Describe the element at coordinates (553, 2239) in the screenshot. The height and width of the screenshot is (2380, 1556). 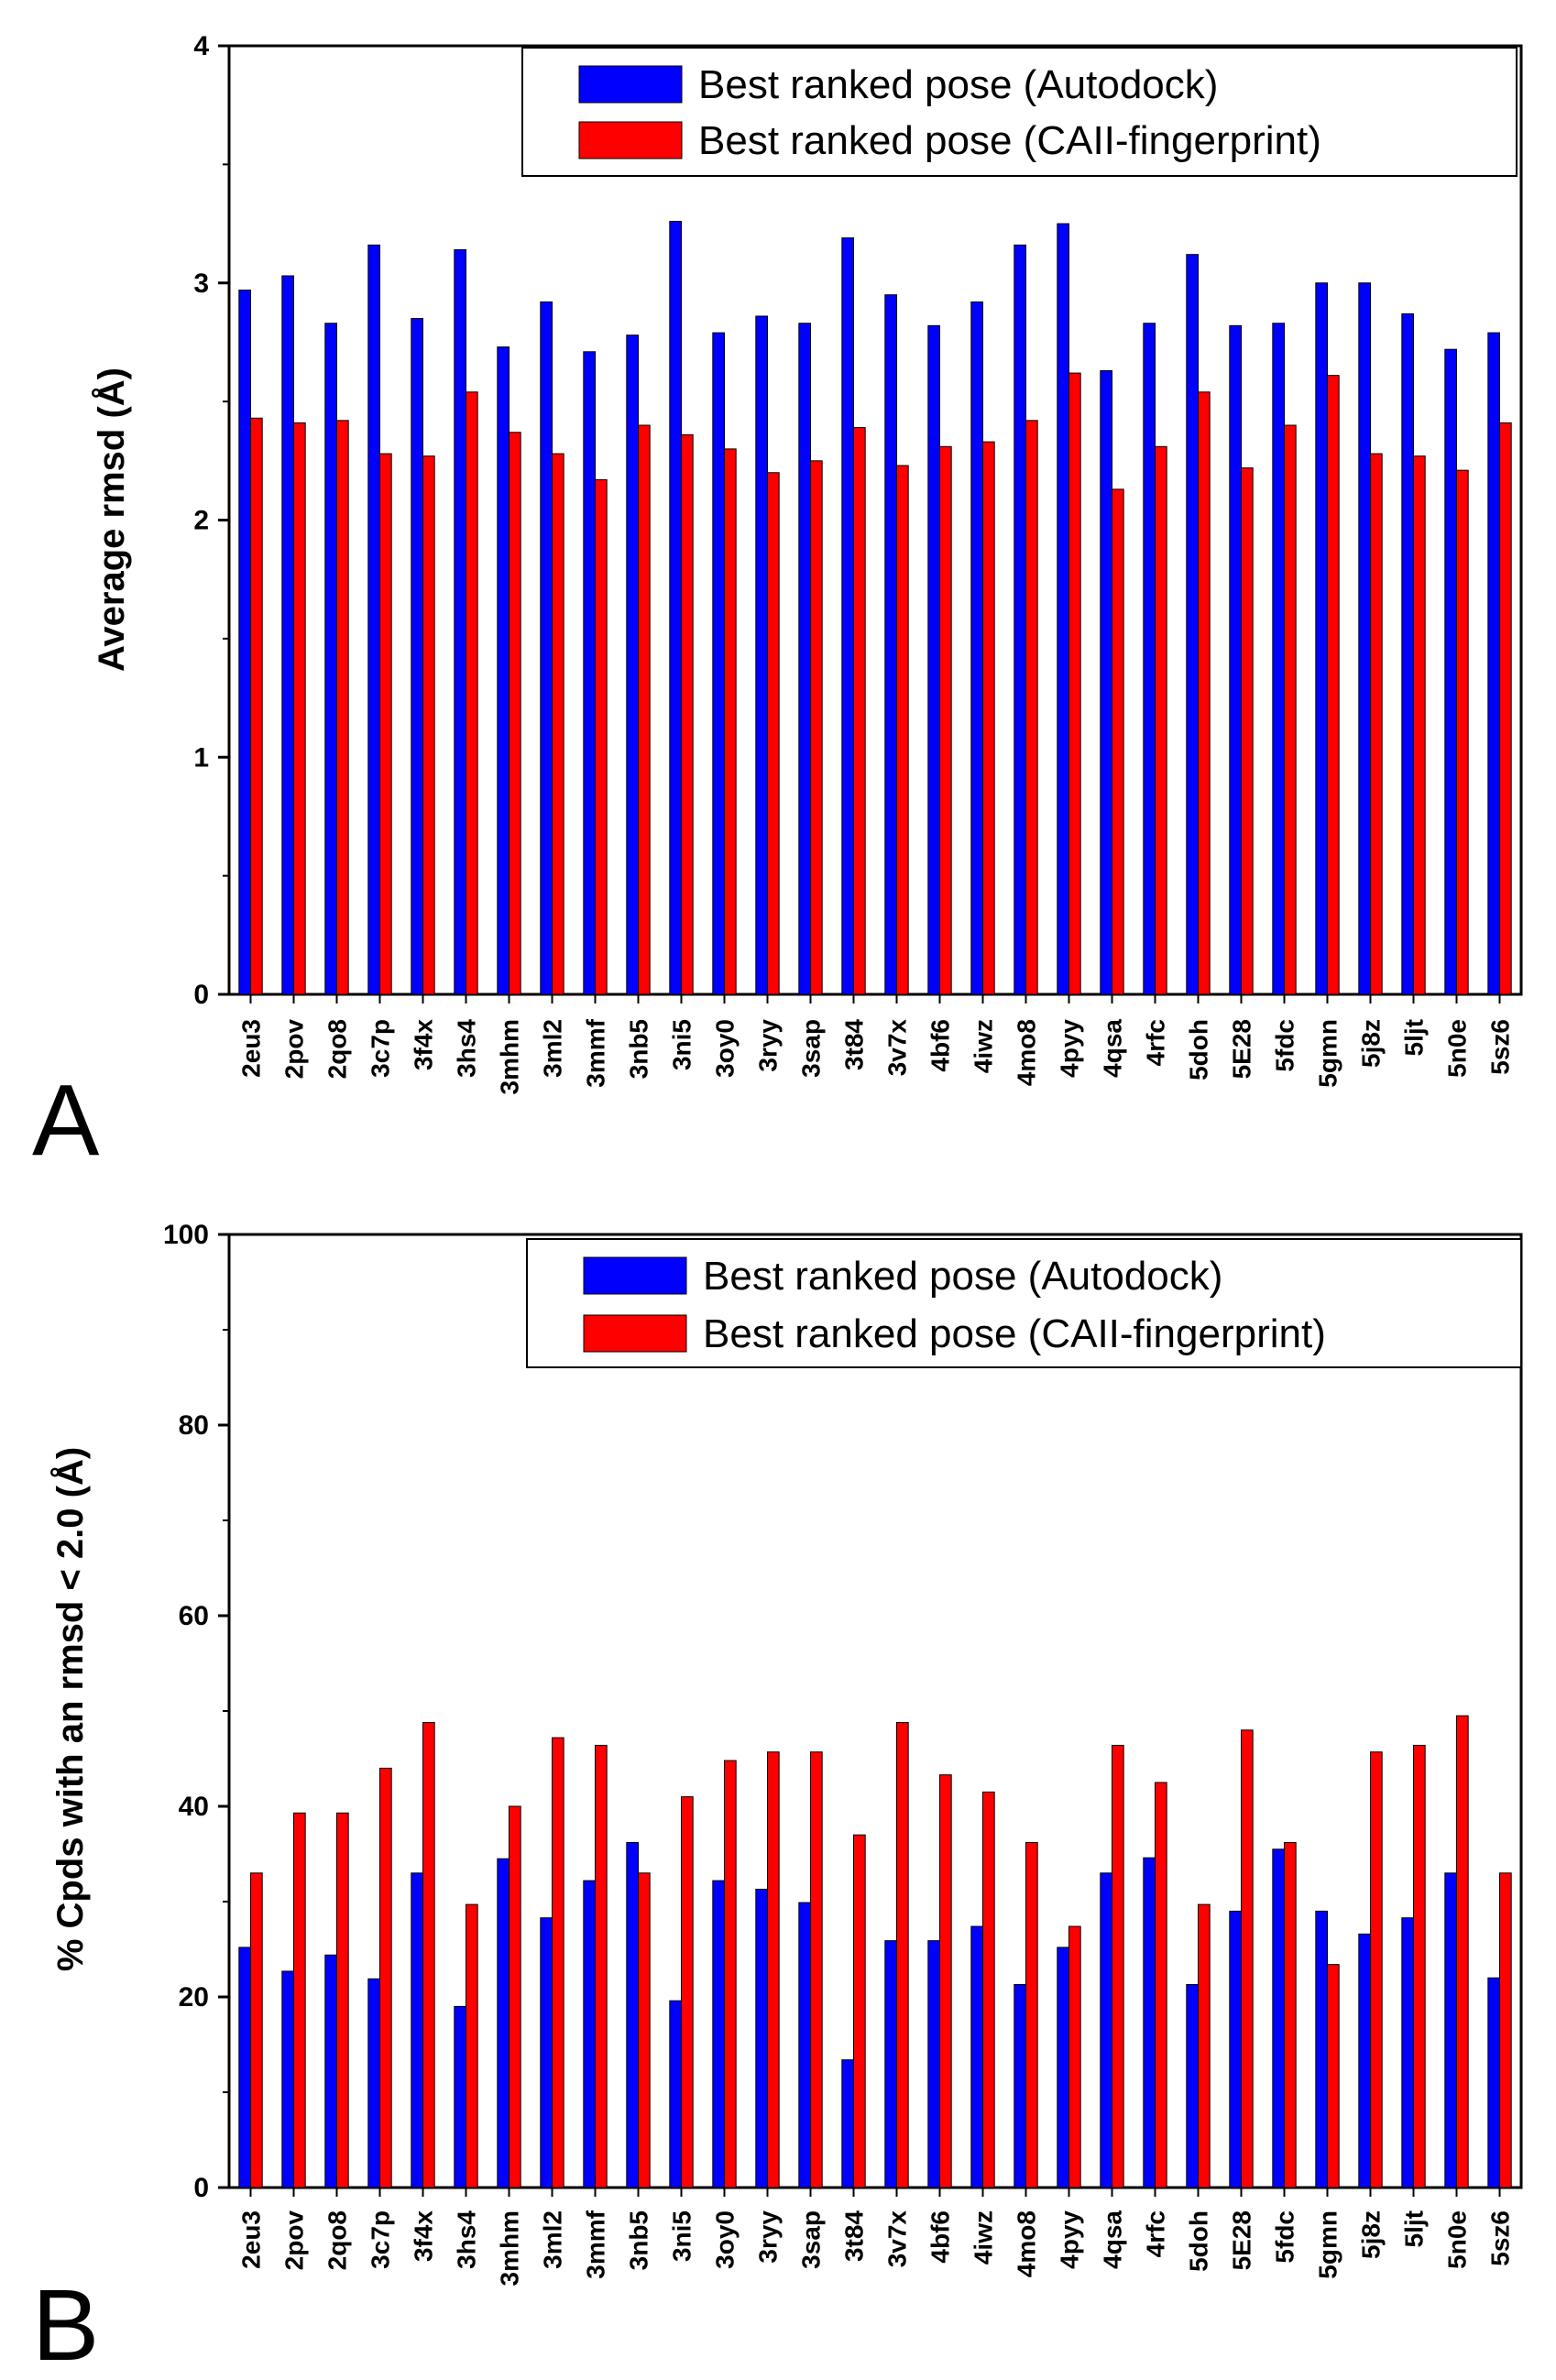
I see `x-tick-label: 3ml2` at that location.